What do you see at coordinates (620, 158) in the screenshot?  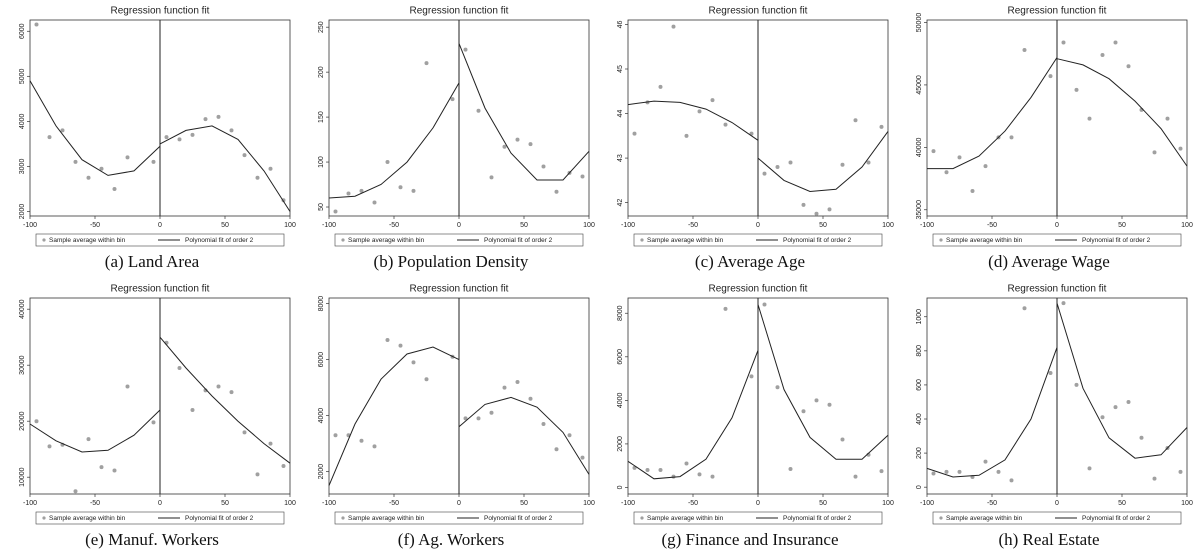 I see `y-tick-label: 43` at bounding box center [620, 158].